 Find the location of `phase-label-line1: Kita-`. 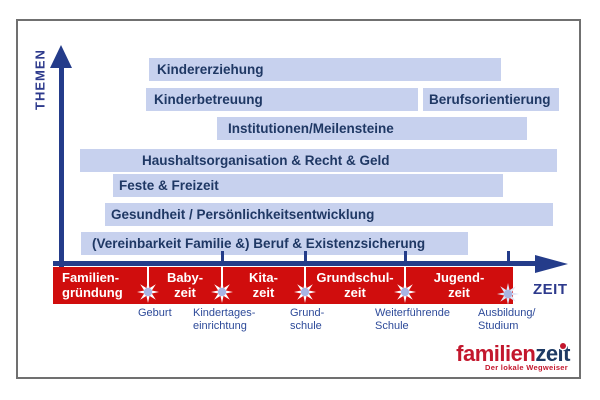

phase-label-line1: Kita- is located at coordinates (263, 277).